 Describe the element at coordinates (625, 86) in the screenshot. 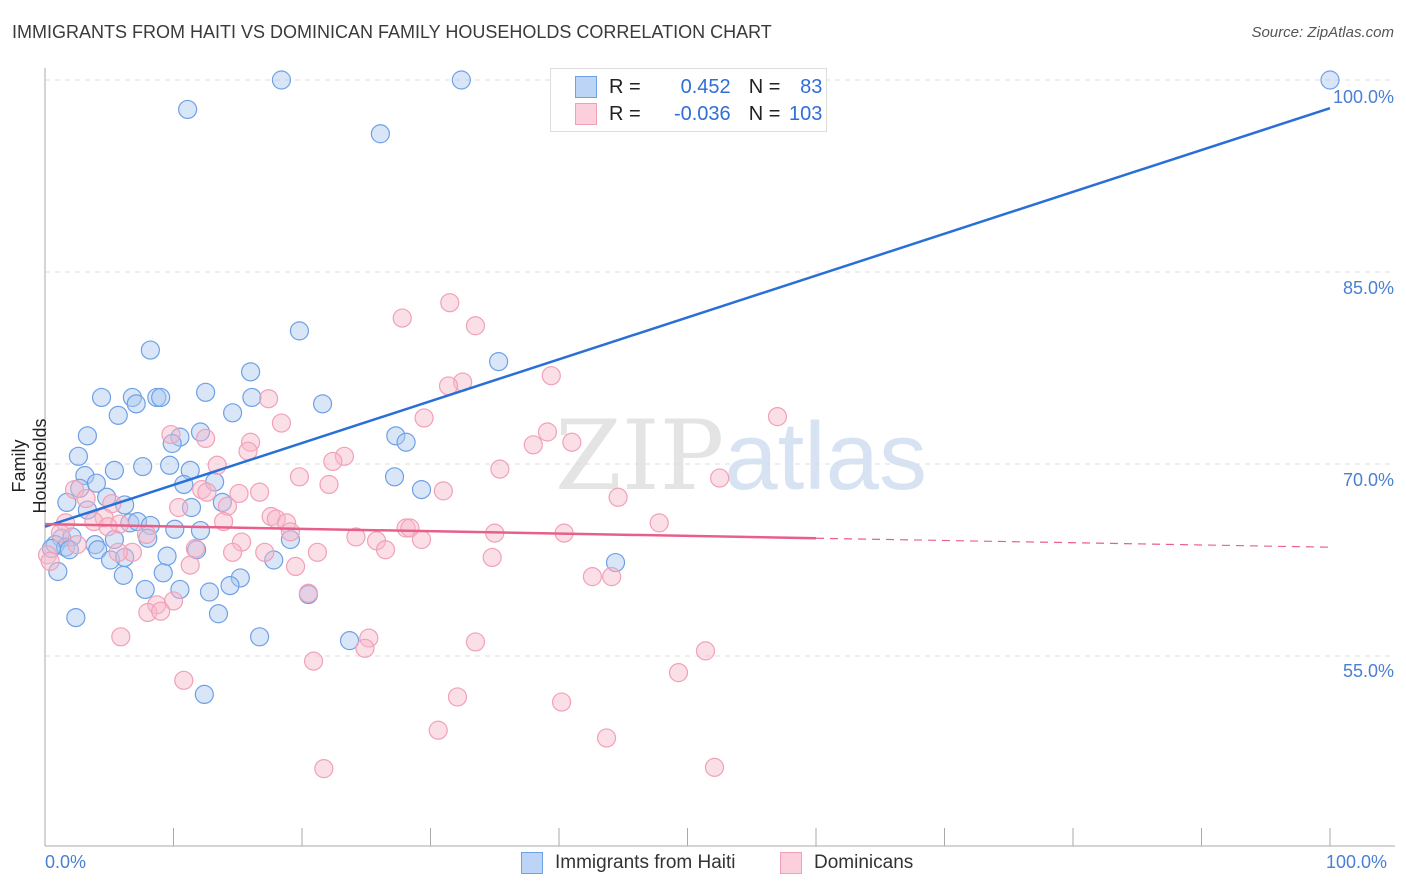

I see `r-label: R =` at that location.